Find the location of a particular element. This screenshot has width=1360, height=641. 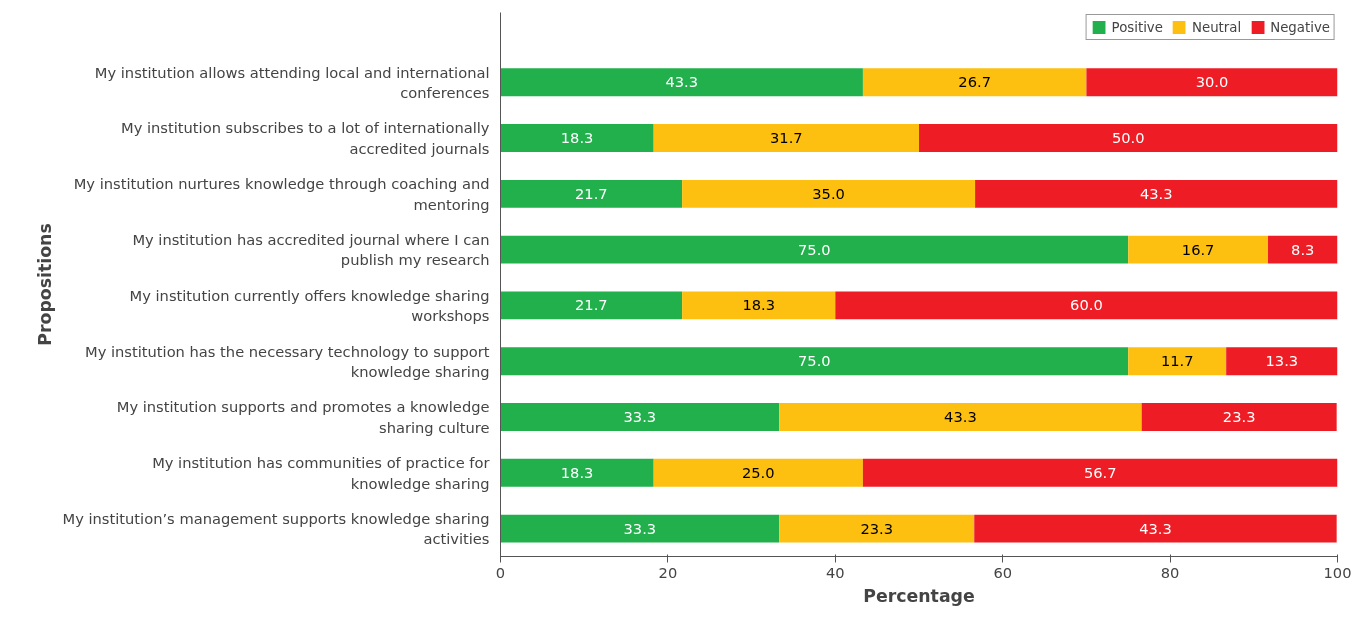

y-tick-label: My institution subscribes to a lot of internationally accredited journals is located at coordinates (305, 138).